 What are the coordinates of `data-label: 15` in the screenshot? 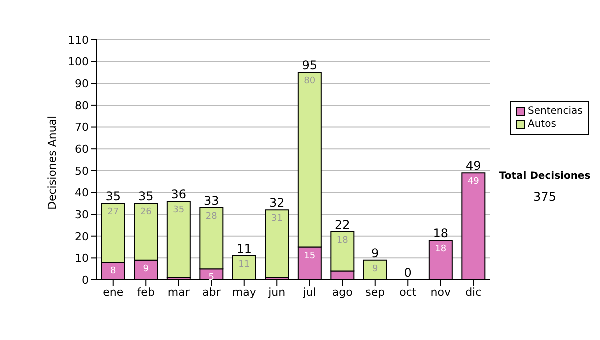 It's located at (310, 256).